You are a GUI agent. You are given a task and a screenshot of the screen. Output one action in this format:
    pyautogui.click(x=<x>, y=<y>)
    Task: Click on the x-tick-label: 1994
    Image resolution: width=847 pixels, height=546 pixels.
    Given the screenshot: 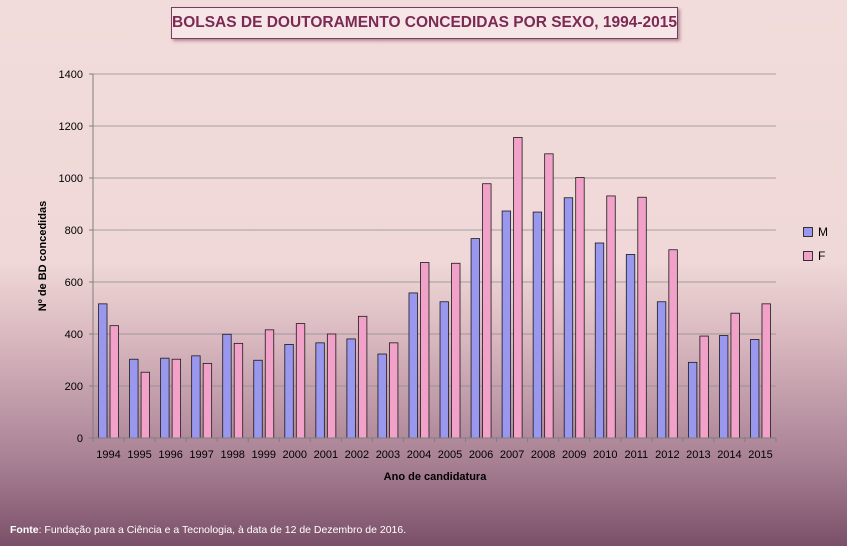 What is the action you would take?
    pyautogui.click(x=108, y=455)
    